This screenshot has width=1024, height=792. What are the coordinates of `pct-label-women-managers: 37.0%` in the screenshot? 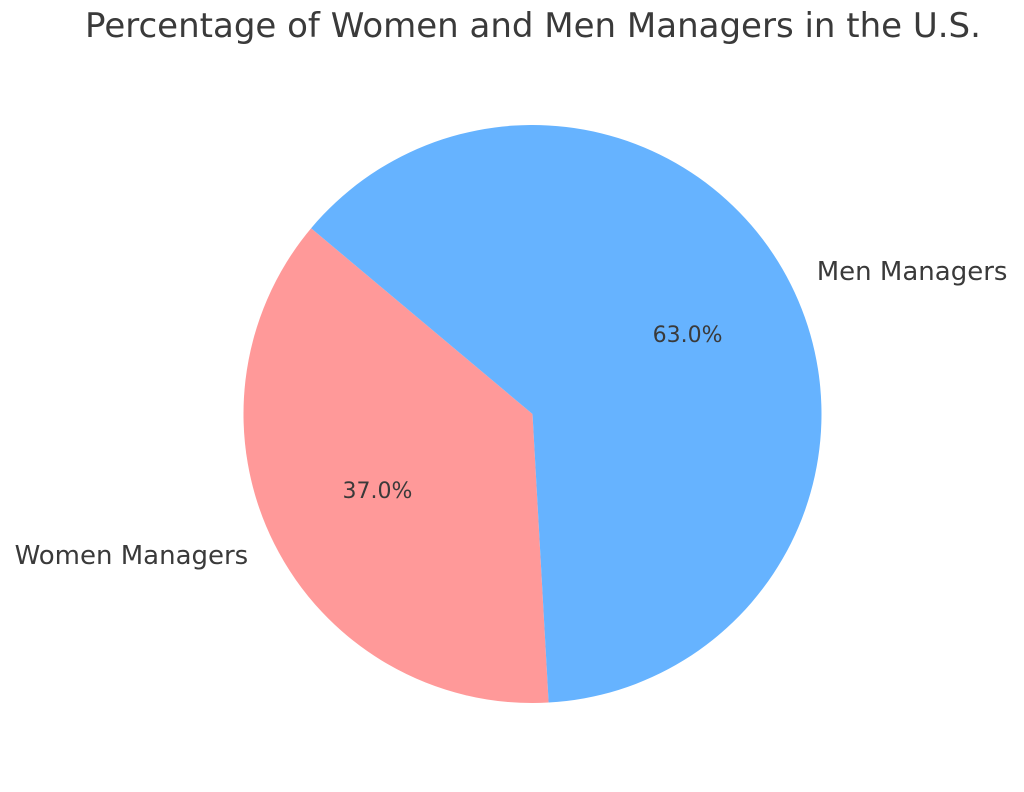 It's located at (377, 491).